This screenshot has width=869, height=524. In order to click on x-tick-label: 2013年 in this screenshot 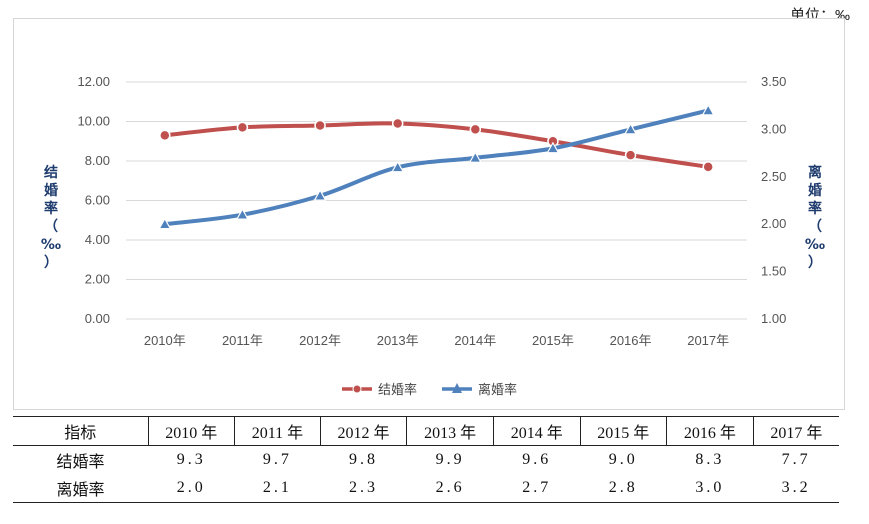, I will do `click(398, 340)`.